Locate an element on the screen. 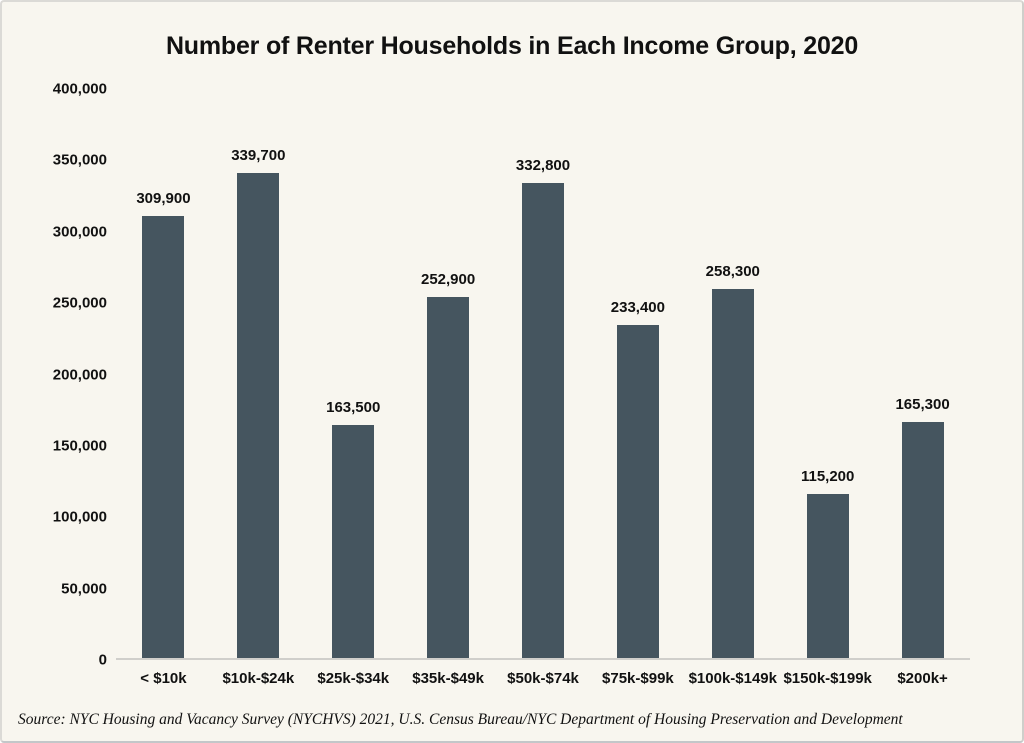 The width and height of the screenshot is (1024, 743). y-tick-label: 400,000 is located at coordinates (79, 89).